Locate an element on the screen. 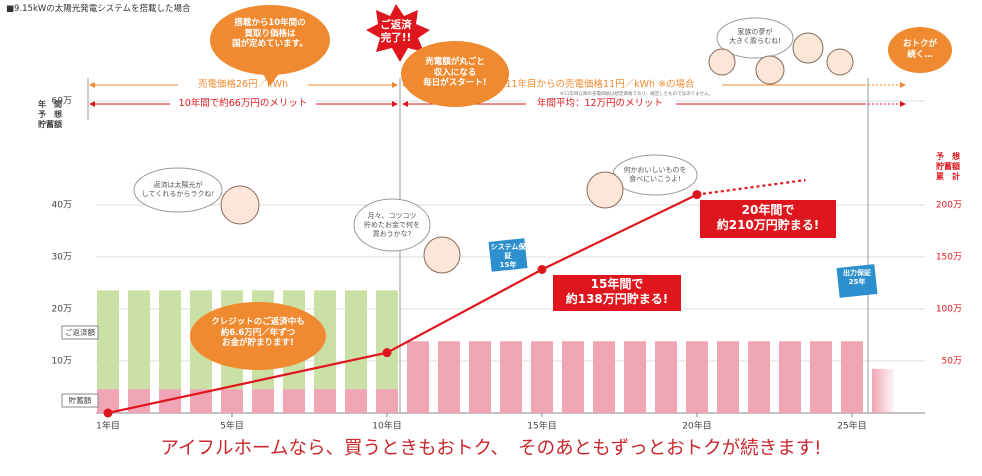 This screenshot has width=982, height=476. arrow-label: 年間平均：12万円のメリット is located at coordinates (600, 103).